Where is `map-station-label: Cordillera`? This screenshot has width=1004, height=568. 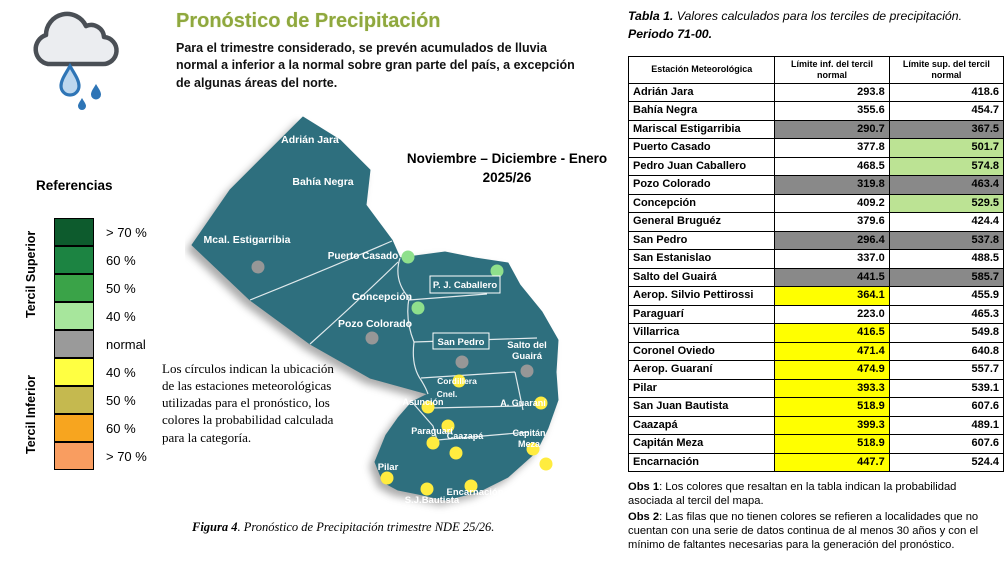 map-station-label: Cordillera is located at coordinates (457, 381).